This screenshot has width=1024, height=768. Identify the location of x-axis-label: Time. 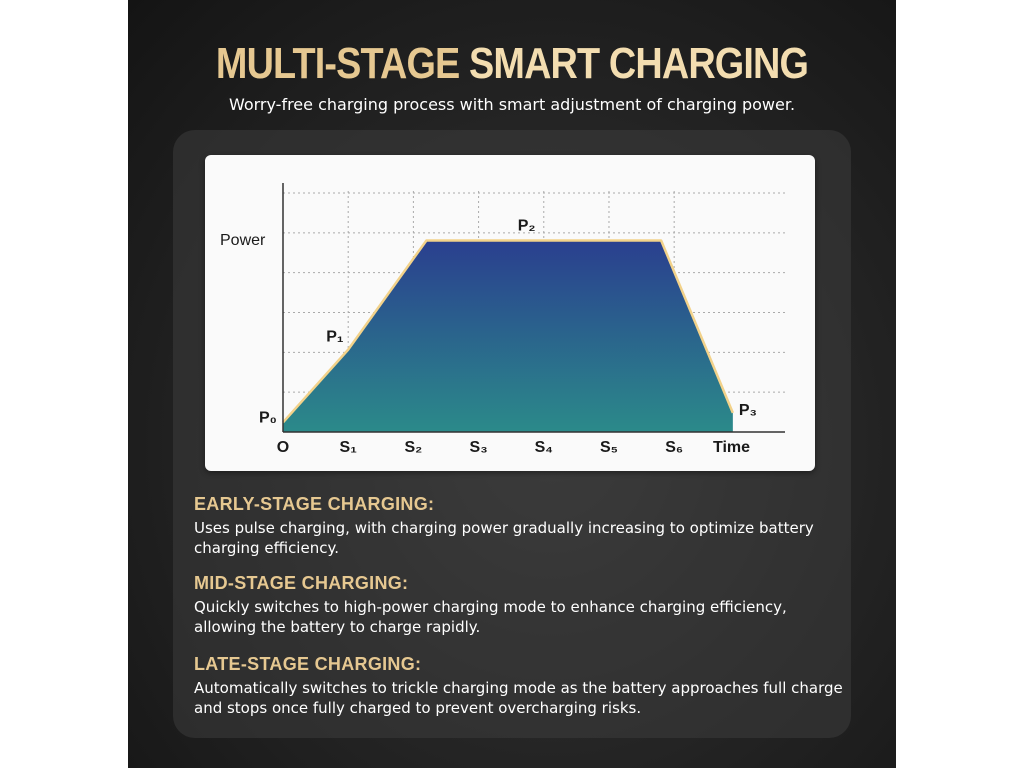
(731, 447).